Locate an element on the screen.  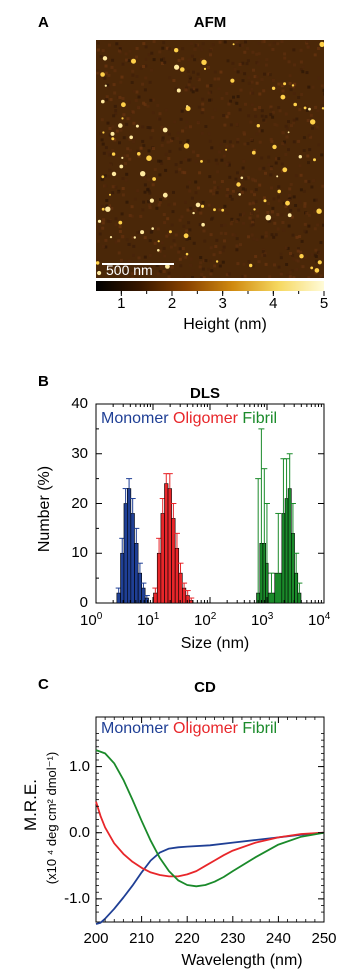
cd-frame is located at coordinates (210, 819).